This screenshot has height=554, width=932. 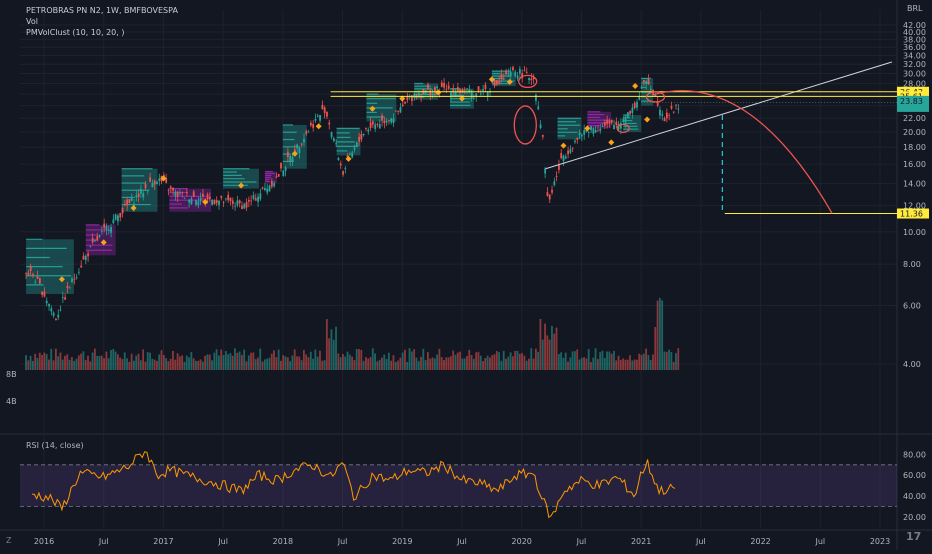 What do you see at coordinates (9, 540) in the screenshot?
I see `timezone-icon: Z` at bounding box center [9, 540].